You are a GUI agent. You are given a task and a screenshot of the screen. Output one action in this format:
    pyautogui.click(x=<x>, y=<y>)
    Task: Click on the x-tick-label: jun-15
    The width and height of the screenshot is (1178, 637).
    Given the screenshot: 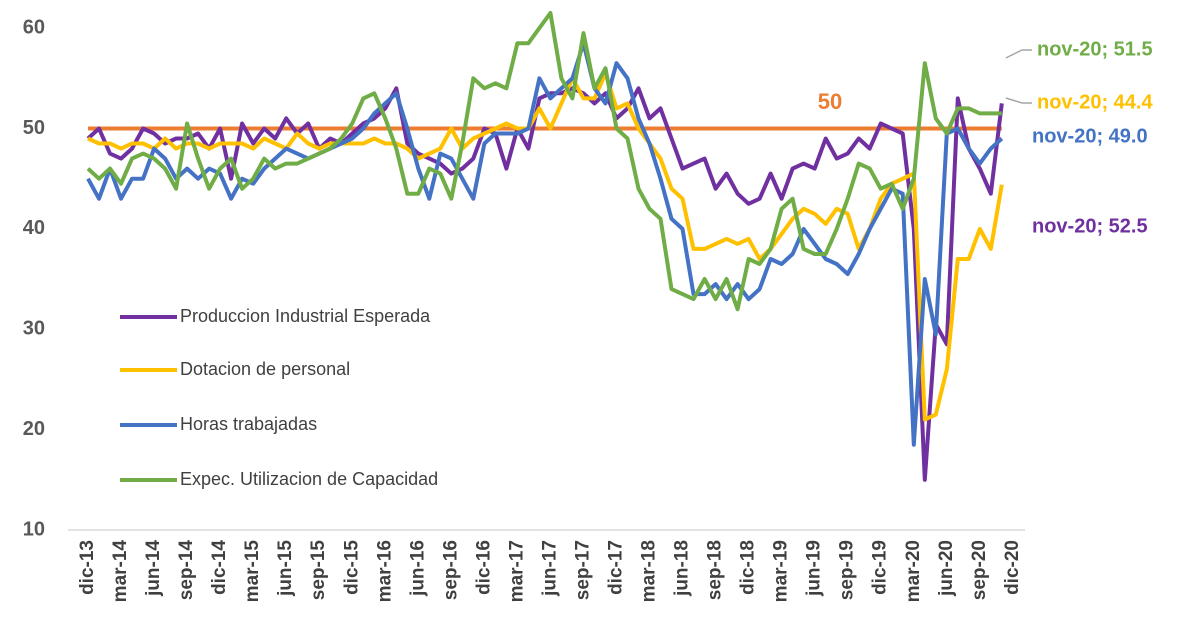 What is the action you would take?
    pyautogui.click(x=285, y=568)
    